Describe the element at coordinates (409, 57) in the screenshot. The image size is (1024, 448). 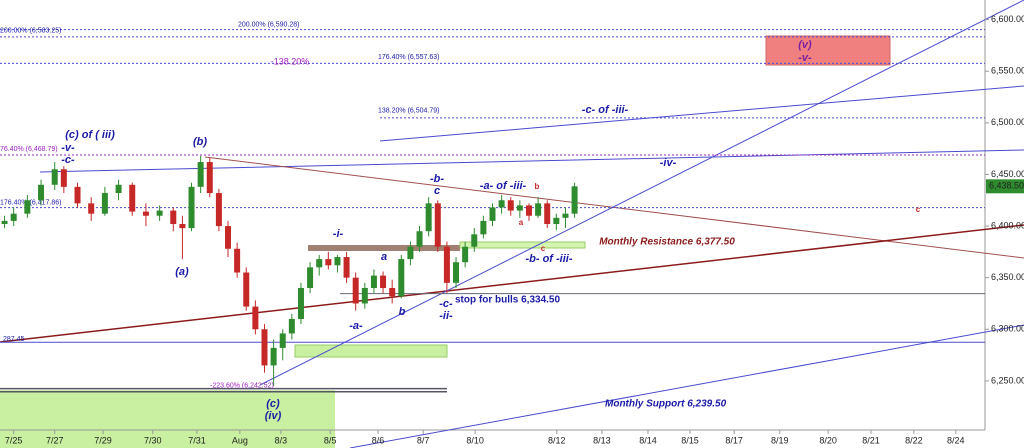
I see `level-label: 176.40% (6,557.63)` at that location.